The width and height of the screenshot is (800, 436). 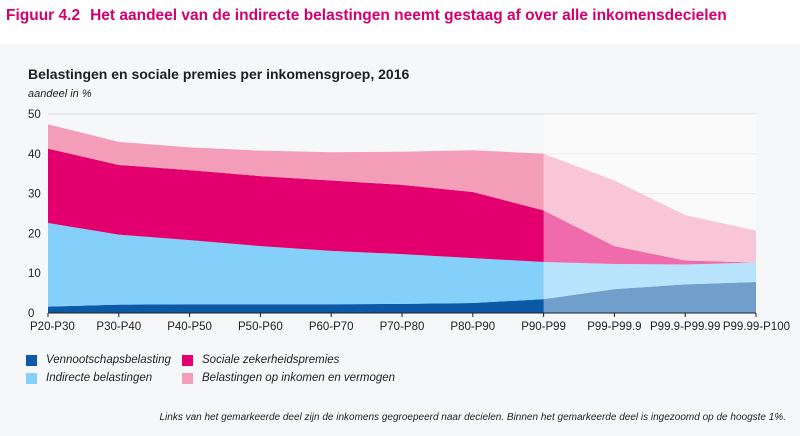 I want to click on legend-label: Vennootschapsbelasting, so click(x=108, y=360).